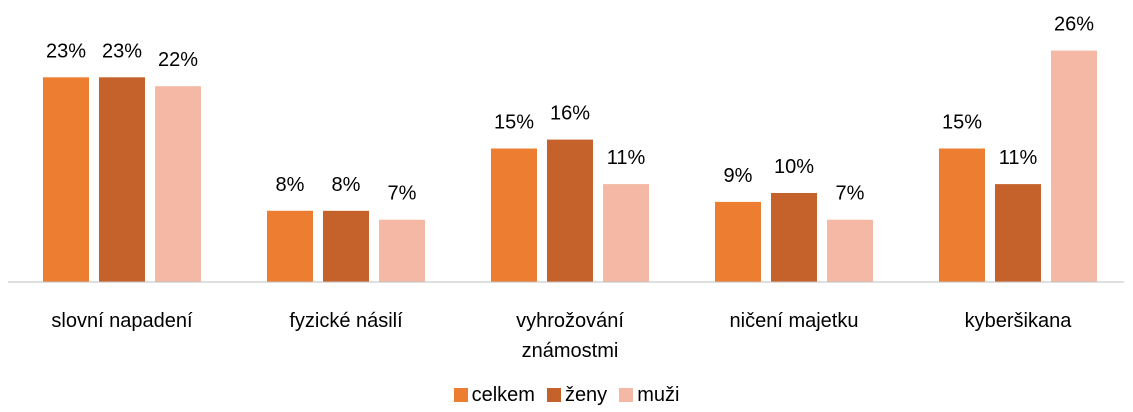  Describe the element at coordinates (658, 395) in the screenshot. I see `legend-label: muži` at that location.